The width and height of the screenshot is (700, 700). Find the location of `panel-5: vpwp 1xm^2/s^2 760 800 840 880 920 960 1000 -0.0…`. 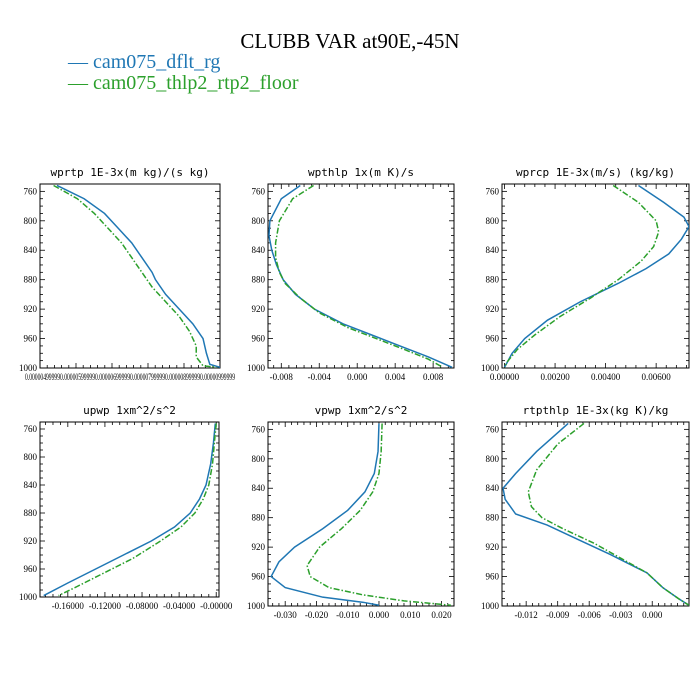

panel-5: vpwp 1xm^2/s^2 760 800 840 880 920 960 1000 -0.0… is located at coordinates (351, 512).